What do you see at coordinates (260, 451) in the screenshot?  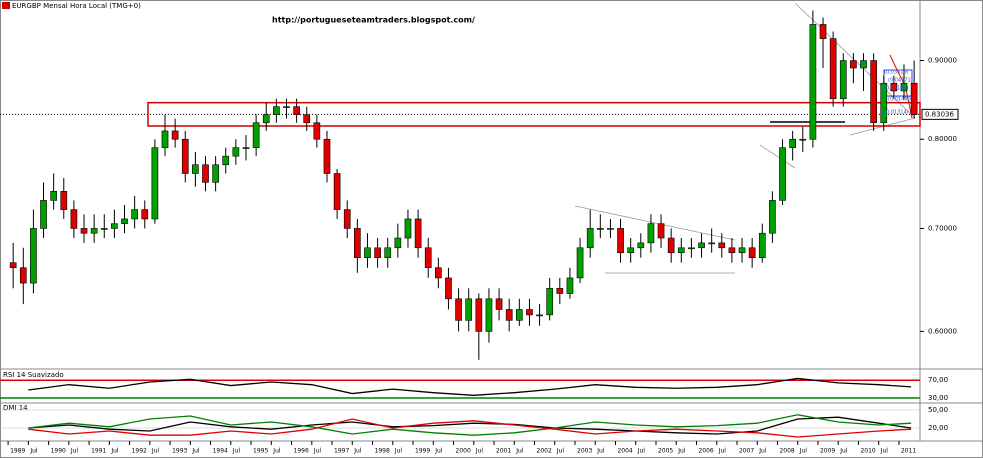 I see `x-tick-label: 1995` at bounding box center [260, 451].